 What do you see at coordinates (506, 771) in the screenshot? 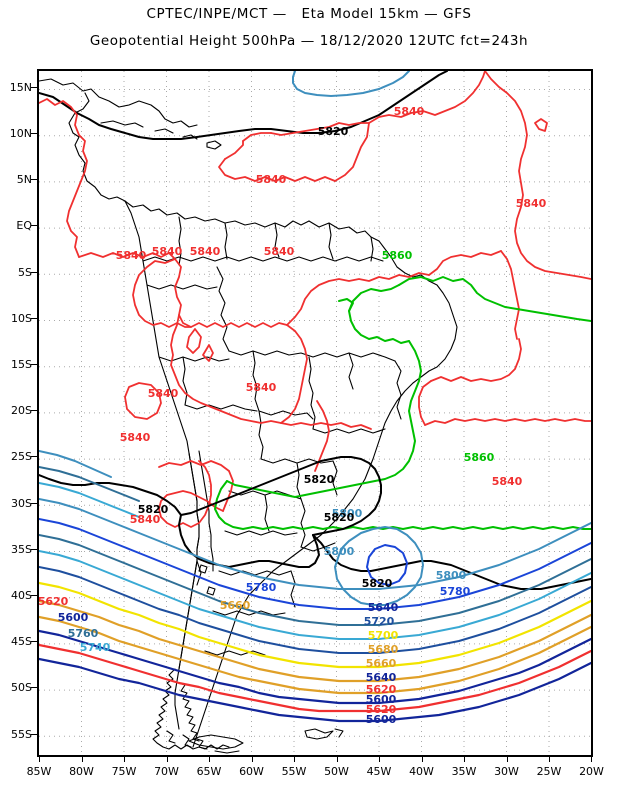
I see `x-tick-label: 30W` at bounding box center [506, 771].